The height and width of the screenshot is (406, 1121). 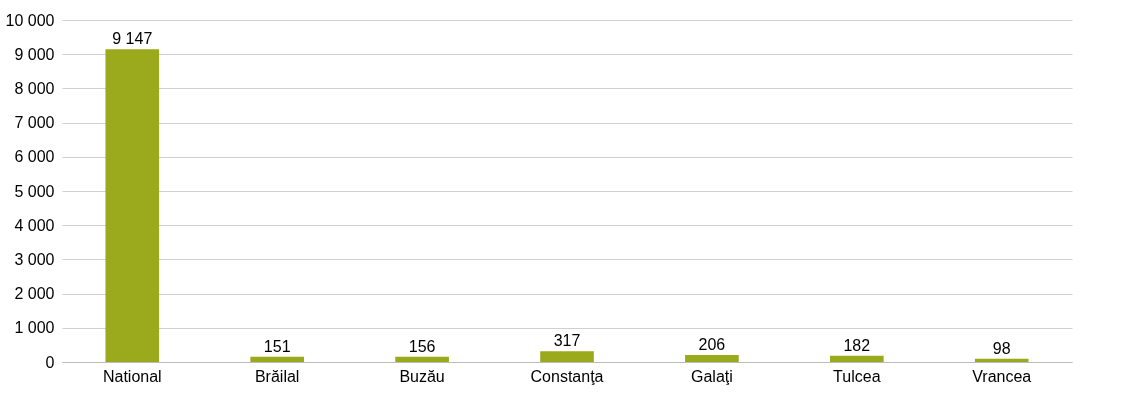 I want to click on y-tick-label: 1 000, so click(x=34, y=328).